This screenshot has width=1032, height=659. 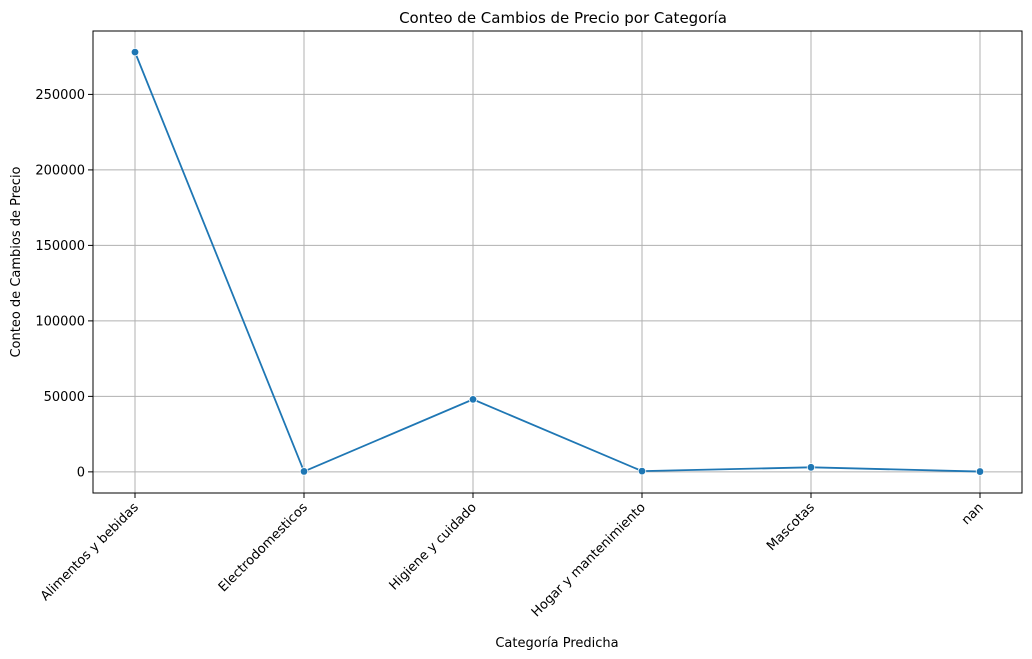 What do you see at coordinates (973, 514) in the screenshot?
I see `x-tick-label: nan` at bounding box center [973, 514].